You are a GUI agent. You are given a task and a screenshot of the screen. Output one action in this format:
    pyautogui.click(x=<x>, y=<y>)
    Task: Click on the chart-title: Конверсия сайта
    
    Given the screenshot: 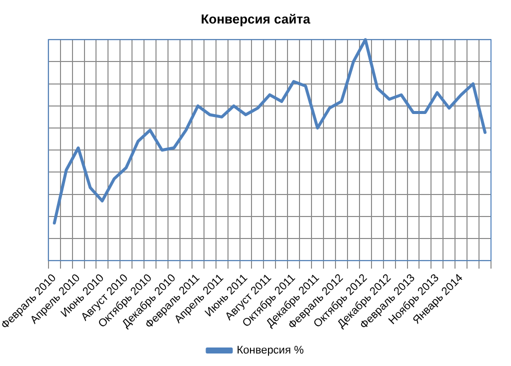 What is the action you would take?
    pyautogui.click(x=255, y=18)
    